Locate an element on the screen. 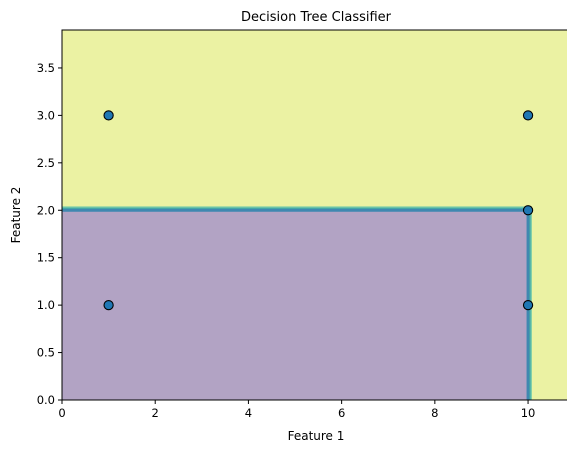 The image size is (567, 453). x-axis-label: Feature 1 is located at coordinates (316, 436).